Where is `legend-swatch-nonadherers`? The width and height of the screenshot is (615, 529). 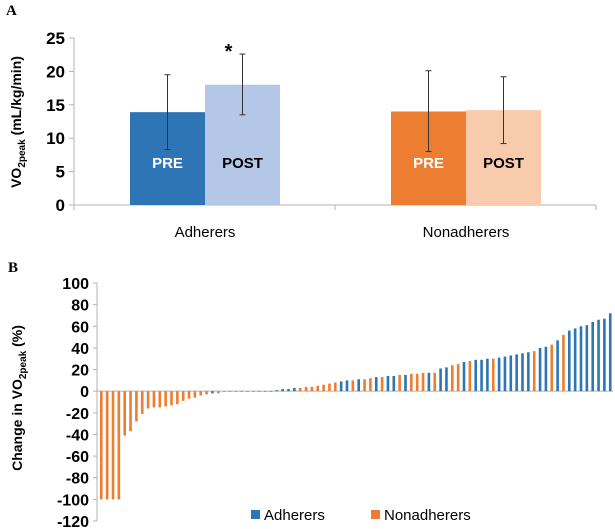
legend-swatch-nonadherers is located at coordinates (375, 514).